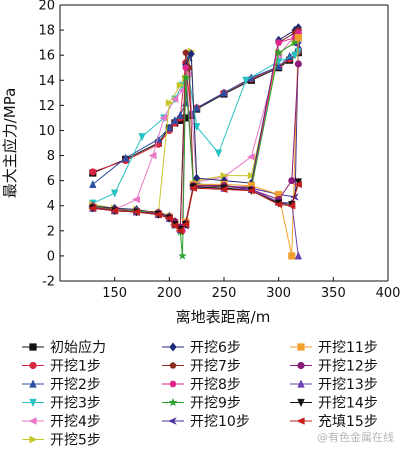 Image resolution: width=400 pixels, height=453 pixels. Describe the element at coordinates (215, 385) in the screenshot. I see `legend-label: 开挖8步` at that location.